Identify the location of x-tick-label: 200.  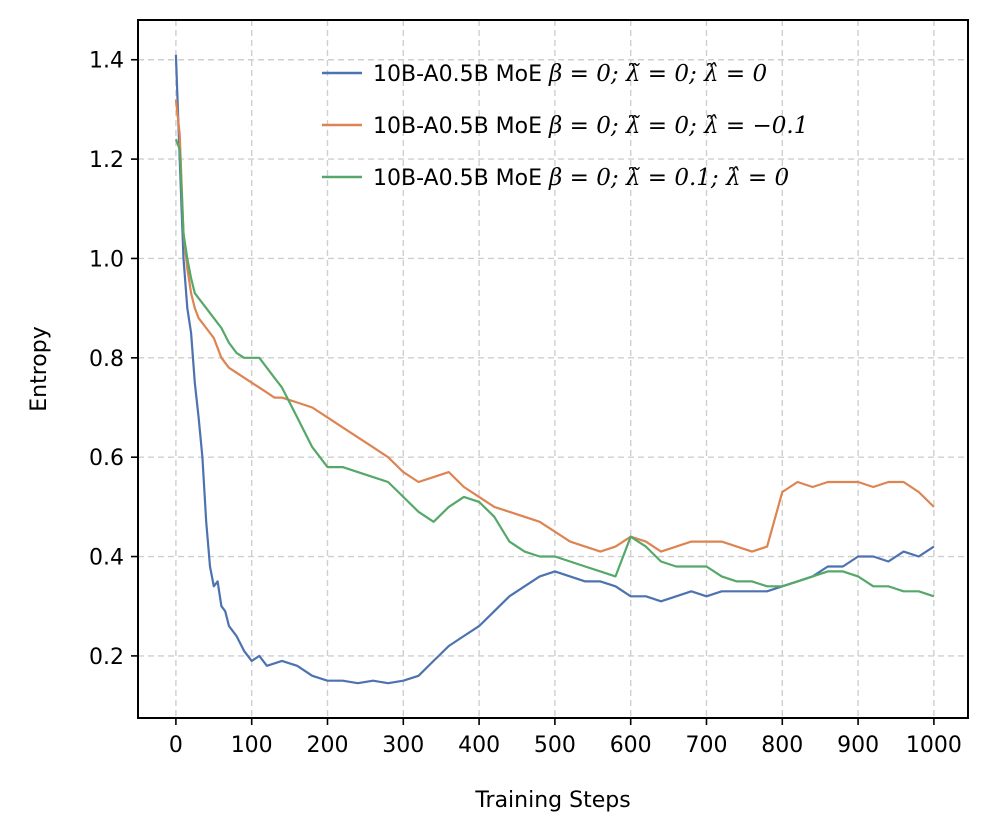
(327, 745).